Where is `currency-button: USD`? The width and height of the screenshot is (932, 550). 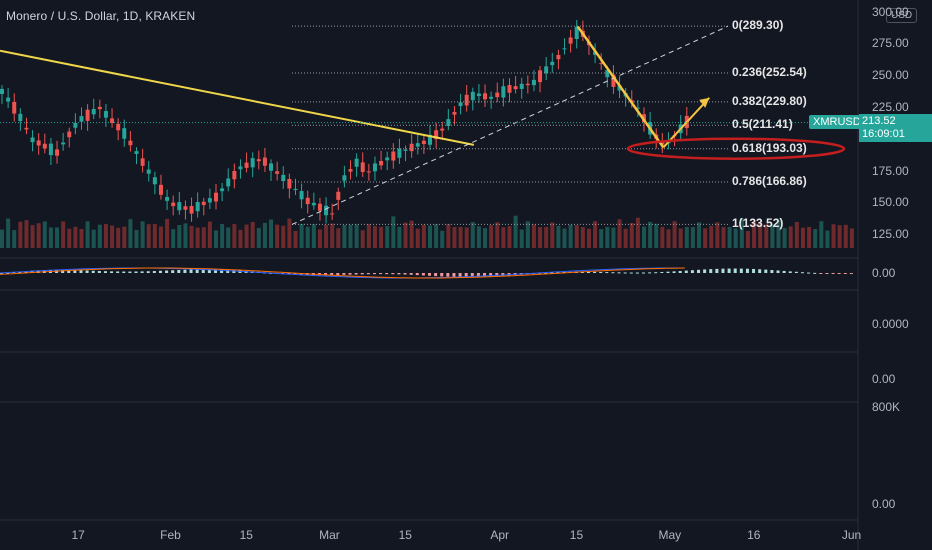
currency-button: USD is located at coordinates (902, 15).